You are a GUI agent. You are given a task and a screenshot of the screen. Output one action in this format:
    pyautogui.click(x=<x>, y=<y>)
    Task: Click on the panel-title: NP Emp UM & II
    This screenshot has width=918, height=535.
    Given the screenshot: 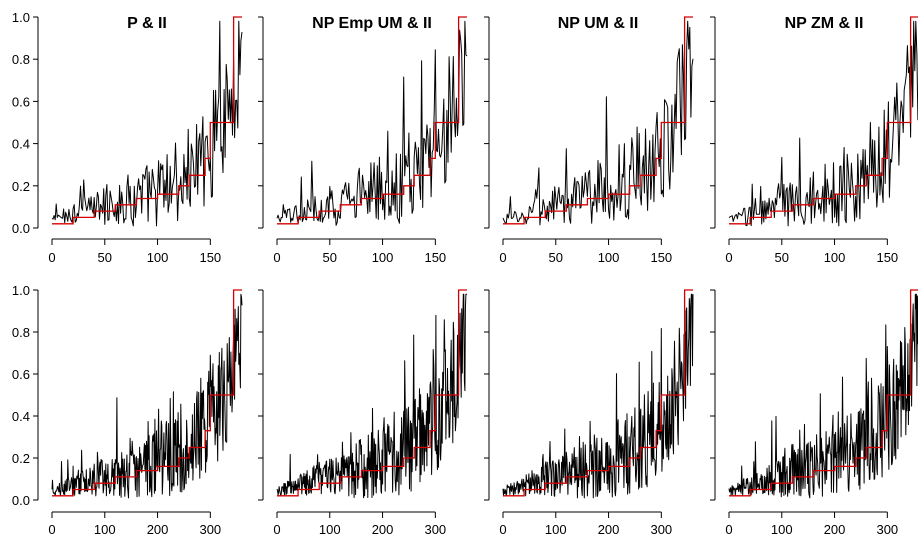 What is the action you would take?
    pyautogui.click(x=372, y=23)
    